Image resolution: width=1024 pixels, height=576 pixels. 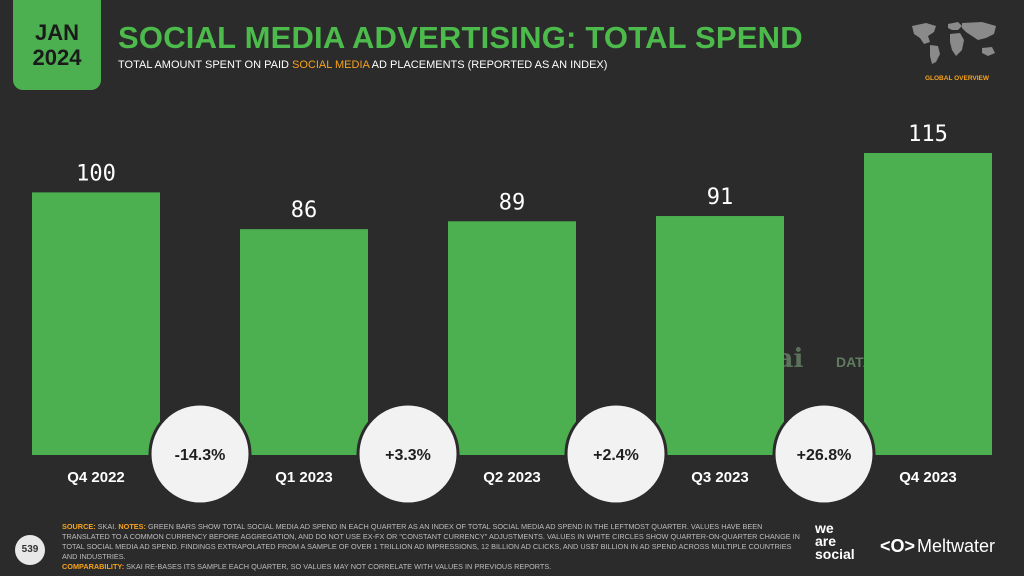 What do you see at coordinates (824, 528) in the screenshot?
I see `brand-we: we` at bounding box center [824, 528].